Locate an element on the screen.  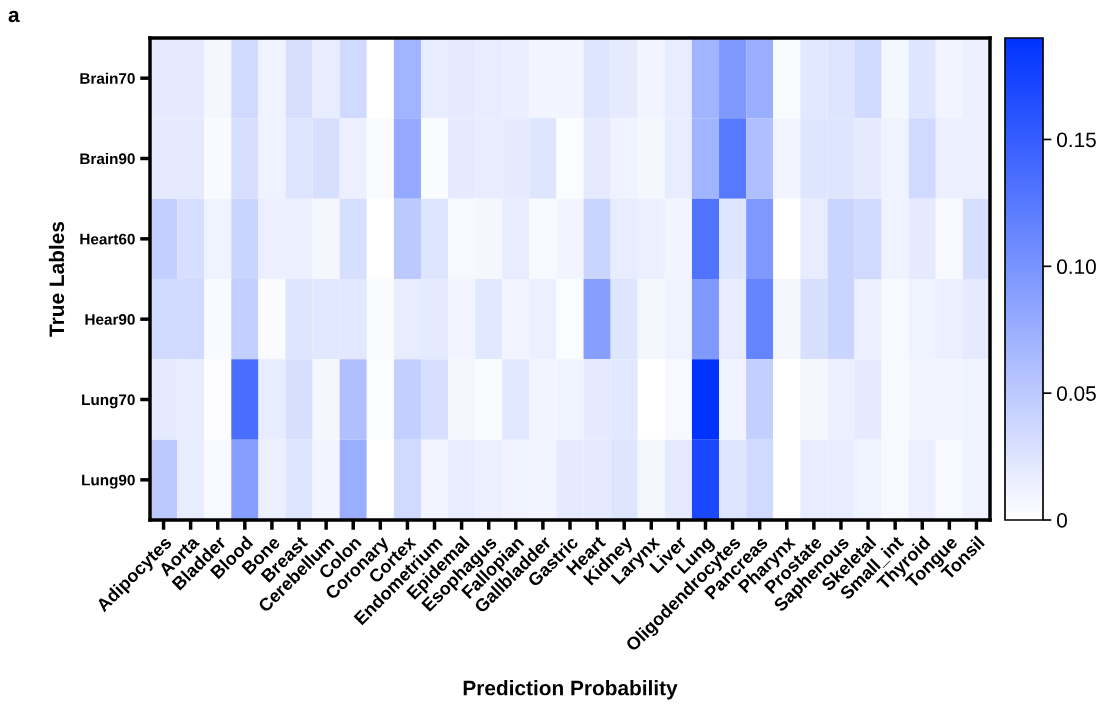
y-axis-title: True Lables is located at coordinates (56, 279).